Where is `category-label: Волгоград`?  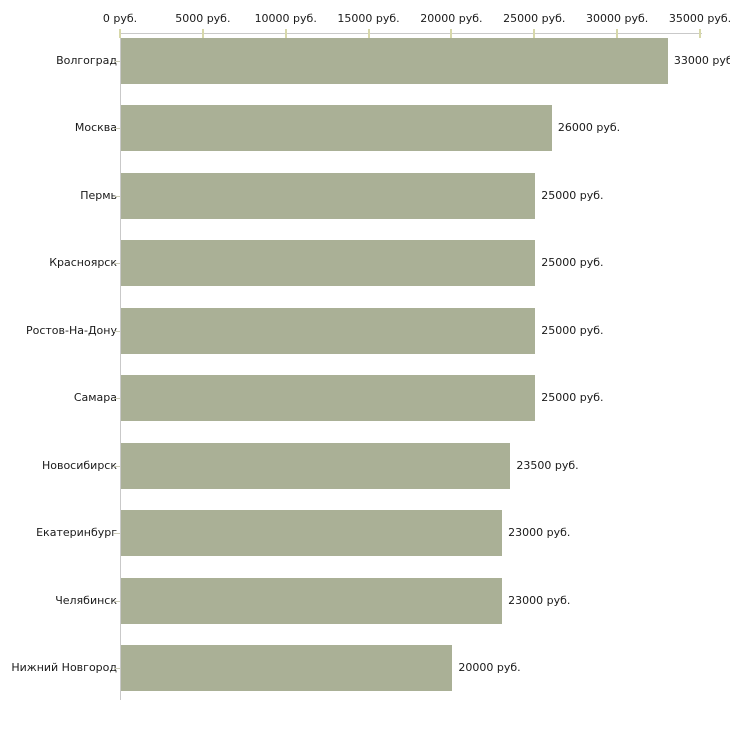
category-label: Волгоград is located at coordinates (86, 60).